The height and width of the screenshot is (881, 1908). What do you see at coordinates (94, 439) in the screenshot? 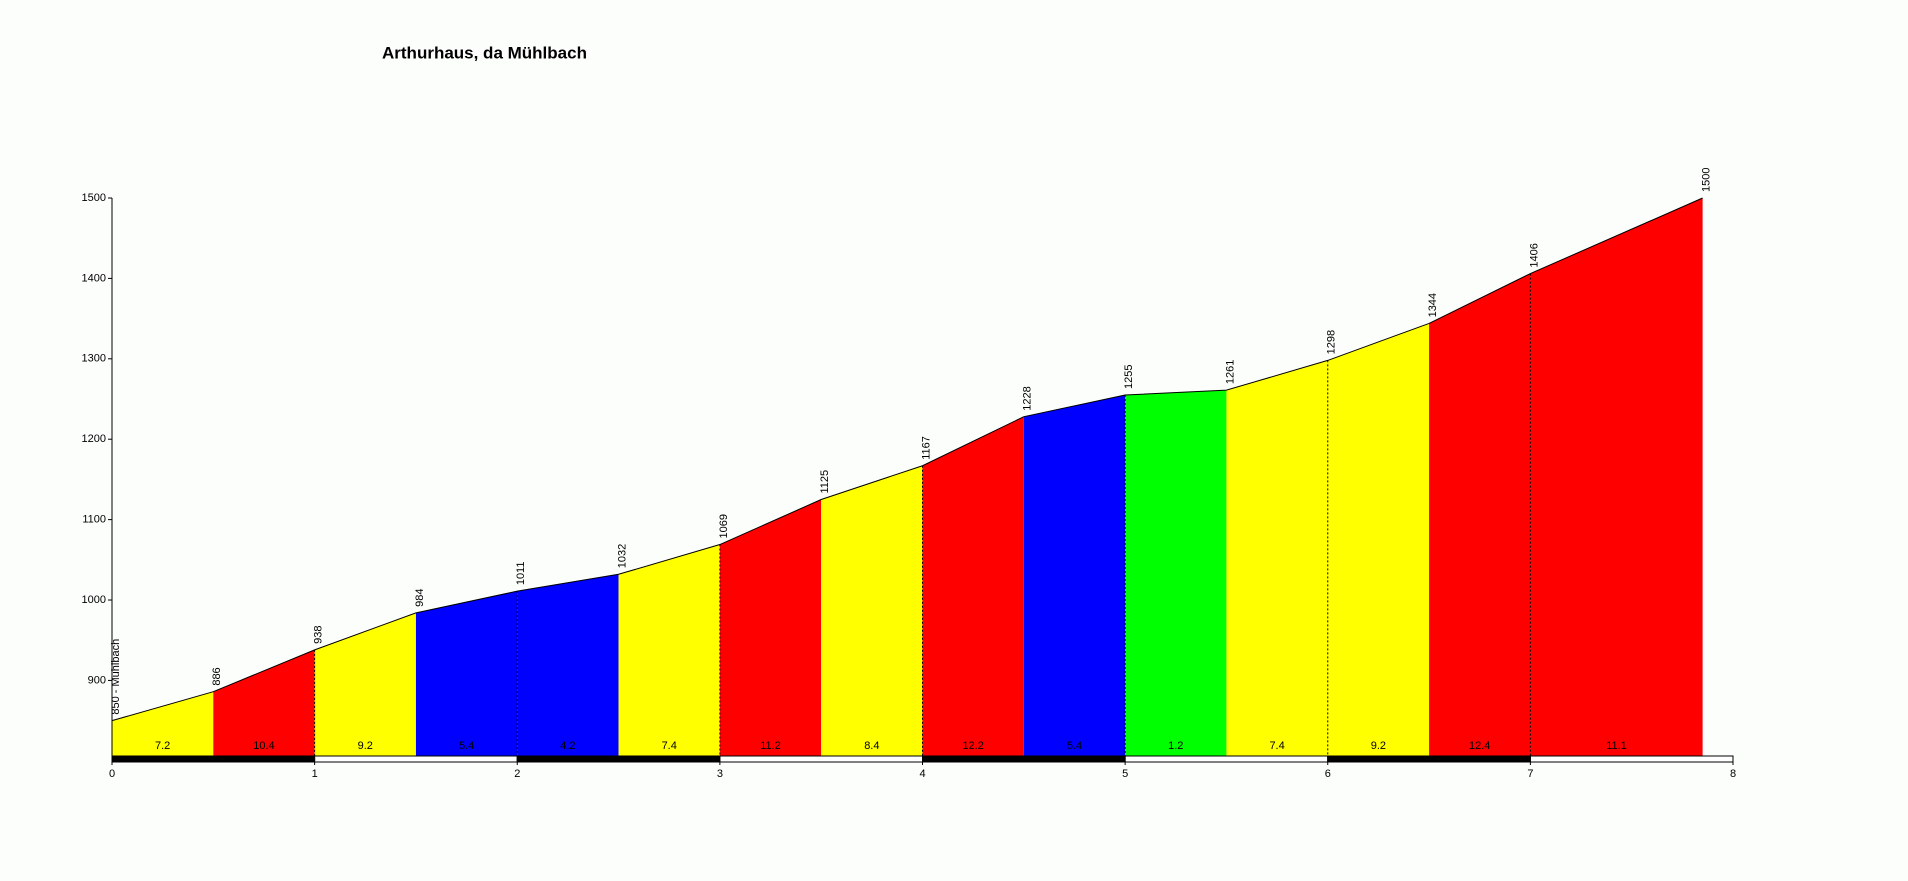
I see `y-tick-label: 1200` at bounding box center [94, 439].